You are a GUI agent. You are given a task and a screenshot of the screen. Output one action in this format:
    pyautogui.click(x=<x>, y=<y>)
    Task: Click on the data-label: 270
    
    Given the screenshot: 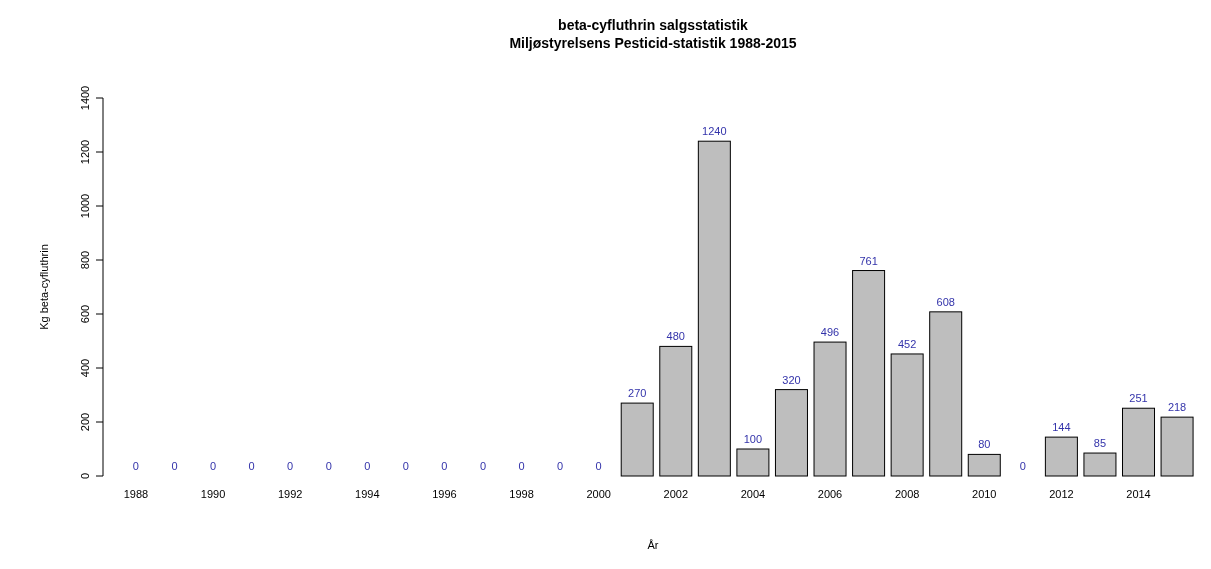 What is the action you would take?
    pyautogui.click(x=637, y=393)
    